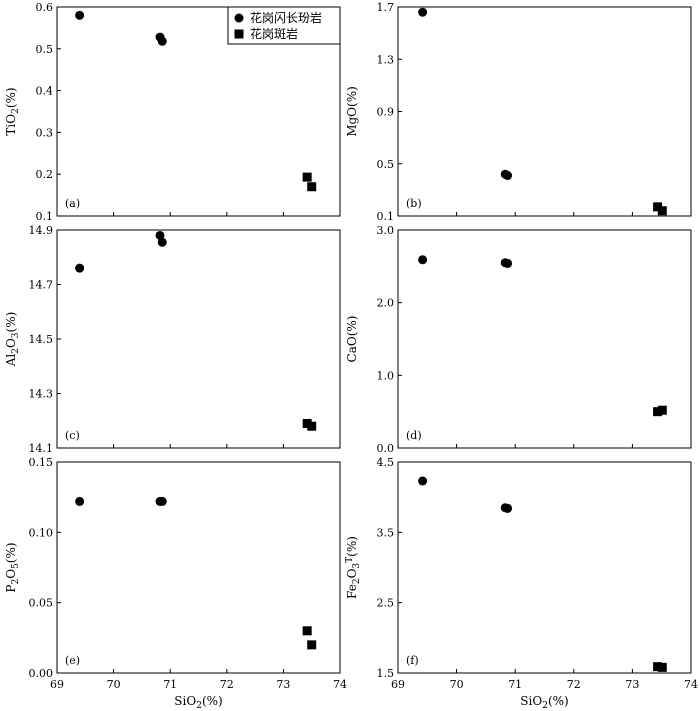 Image resolution: width=700 pixels, height=711 pixels. What do you see at coordinates (274, 33) in the screenshot?
I see `legend-label: 花岗斑岩` at bounding box center [274, 33].